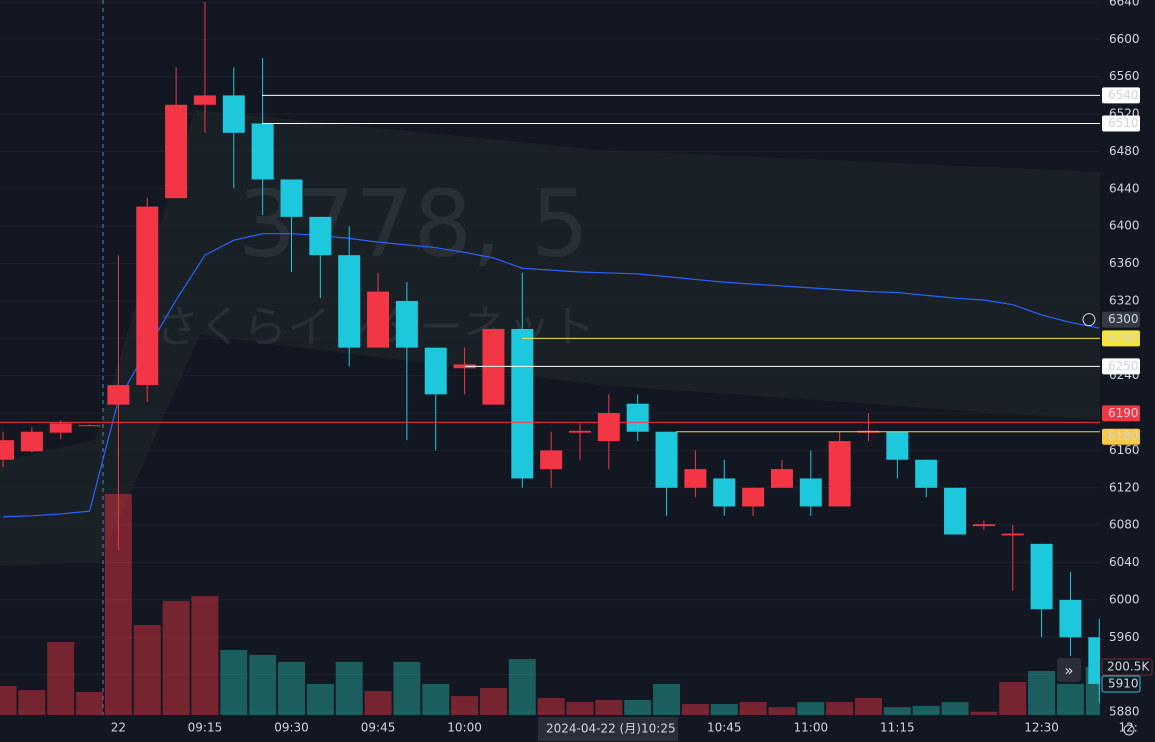 The height and width of the screenshot is (742, 1155). I want to click on crosshair-price: 6300, so click(1123, 319).